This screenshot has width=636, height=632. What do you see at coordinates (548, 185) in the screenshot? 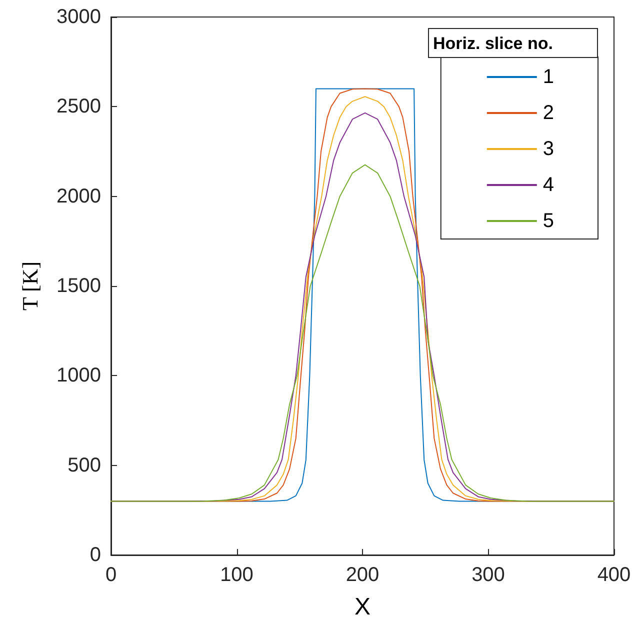
I see `legend-label: 4` at bounding box center [548, 185].